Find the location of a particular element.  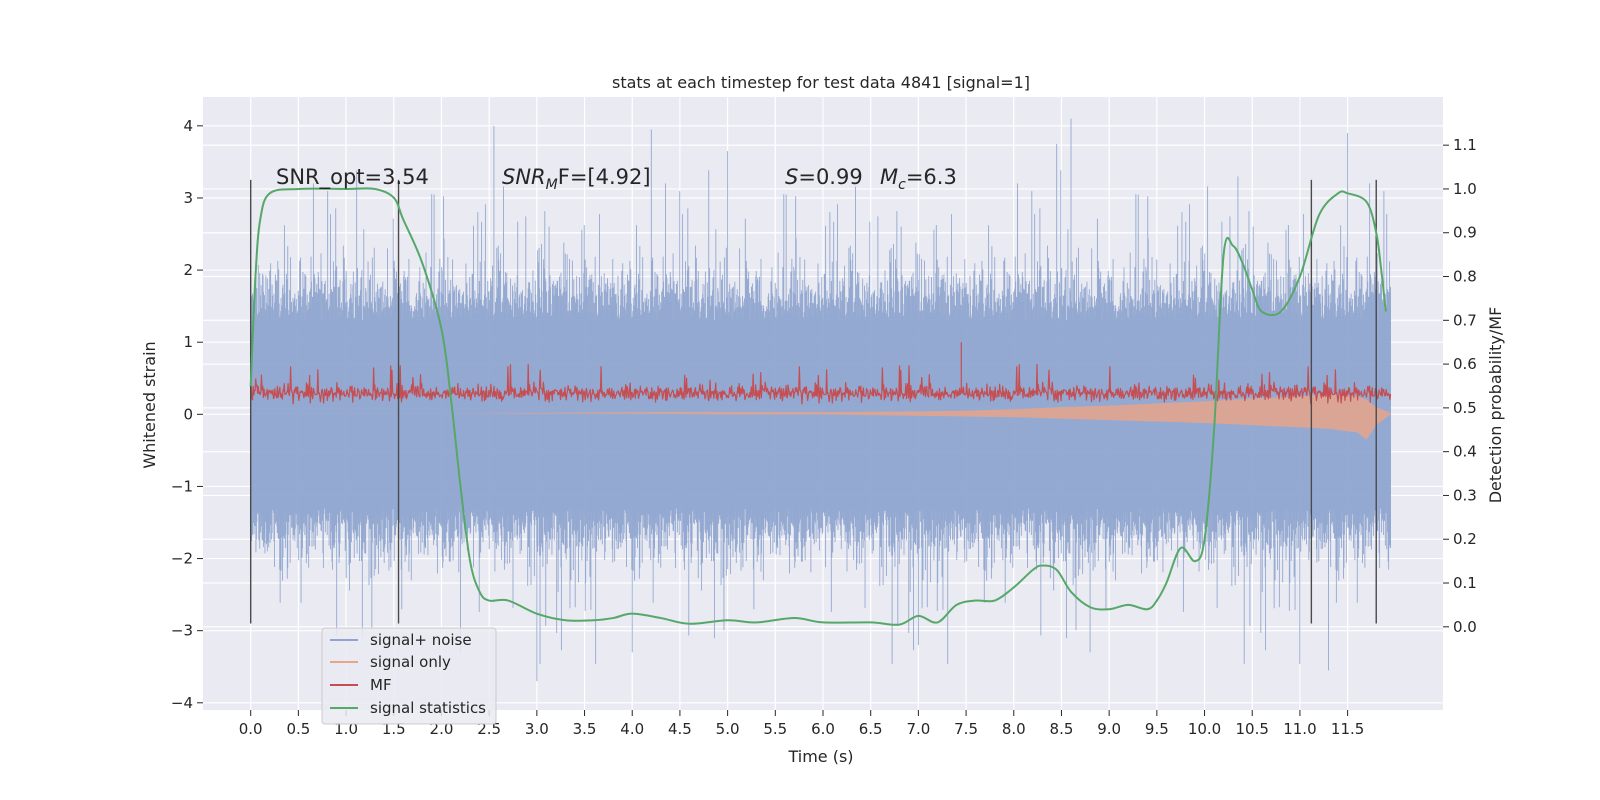

y-right-tick-label: 0.5 is located at coordinates (1465, 408).